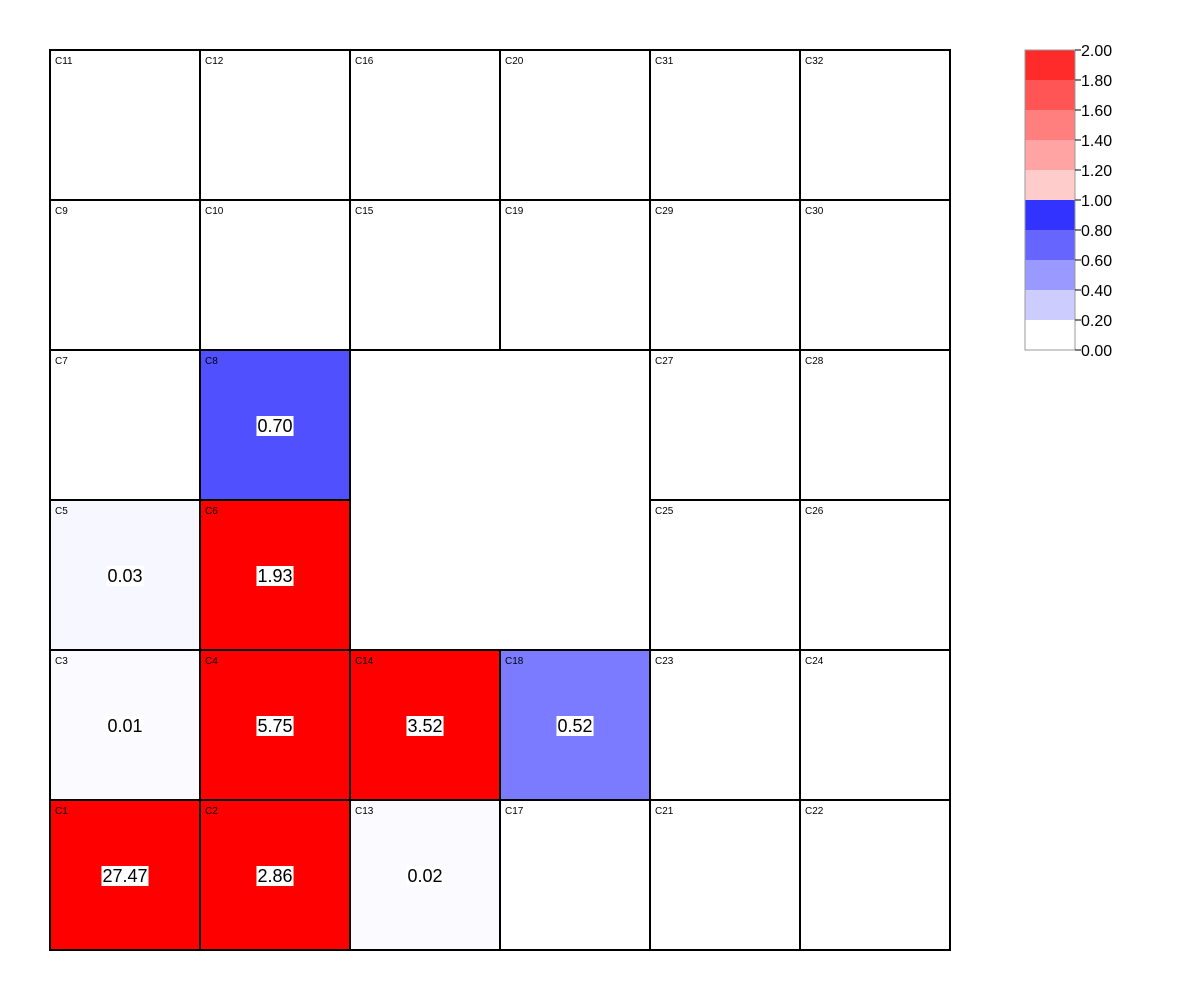 The height and width of the screenshot is (1000, 1200). I want to click on cell-c11: C11, so click(125, 125).